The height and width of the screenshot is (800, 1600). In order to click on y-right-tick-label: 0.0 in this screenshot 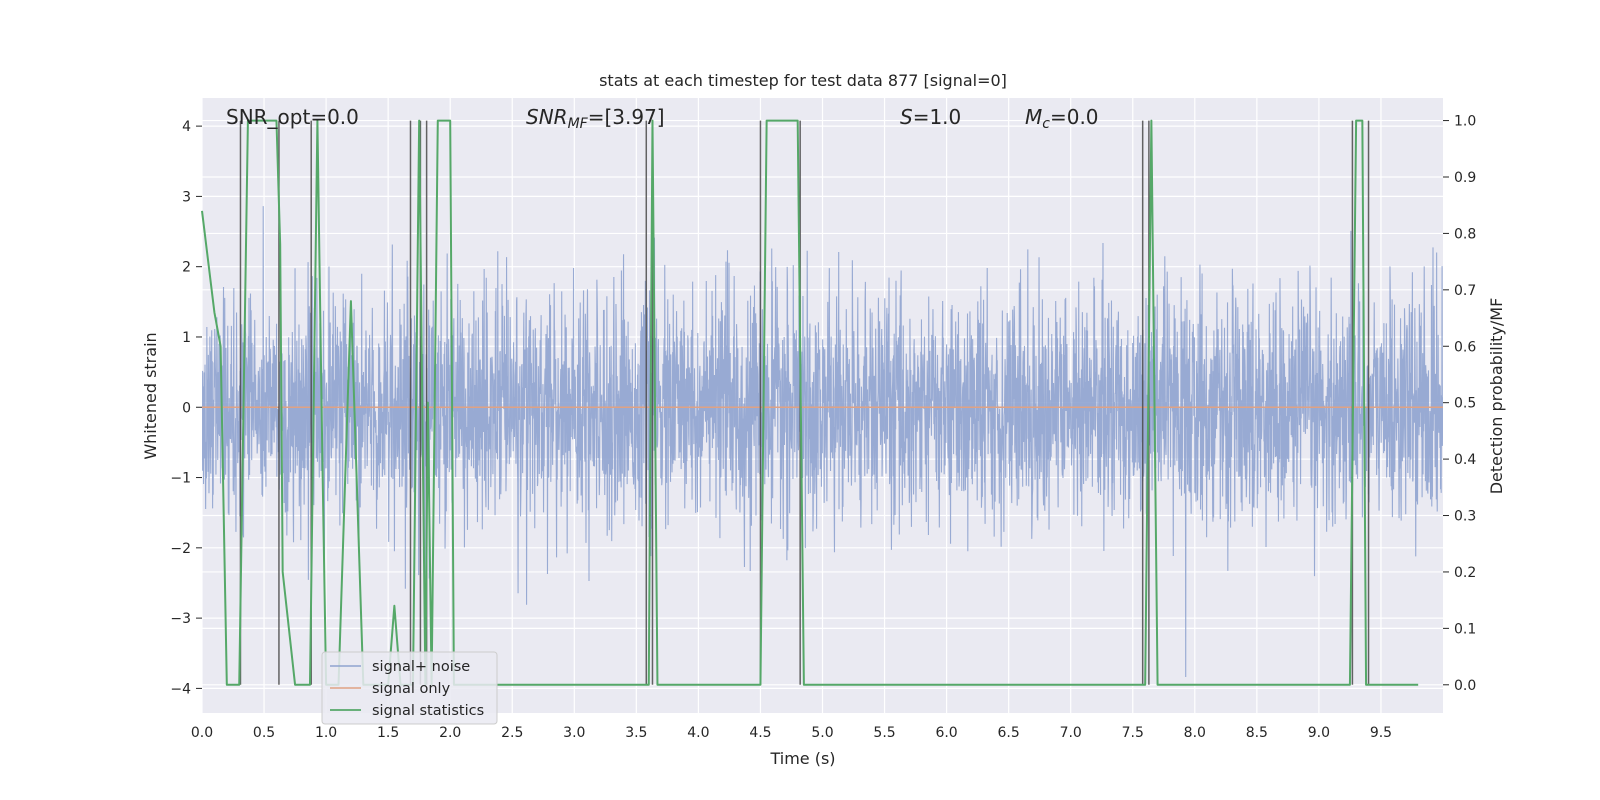, I will do `click(1465, 686)`.